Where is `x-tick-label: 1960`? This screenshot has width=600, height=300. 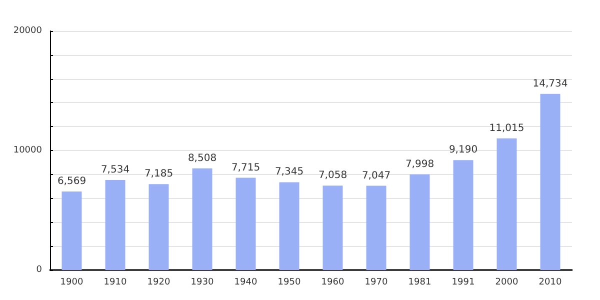 x-tick-label: 1960 is located at coordinates (332, 283).